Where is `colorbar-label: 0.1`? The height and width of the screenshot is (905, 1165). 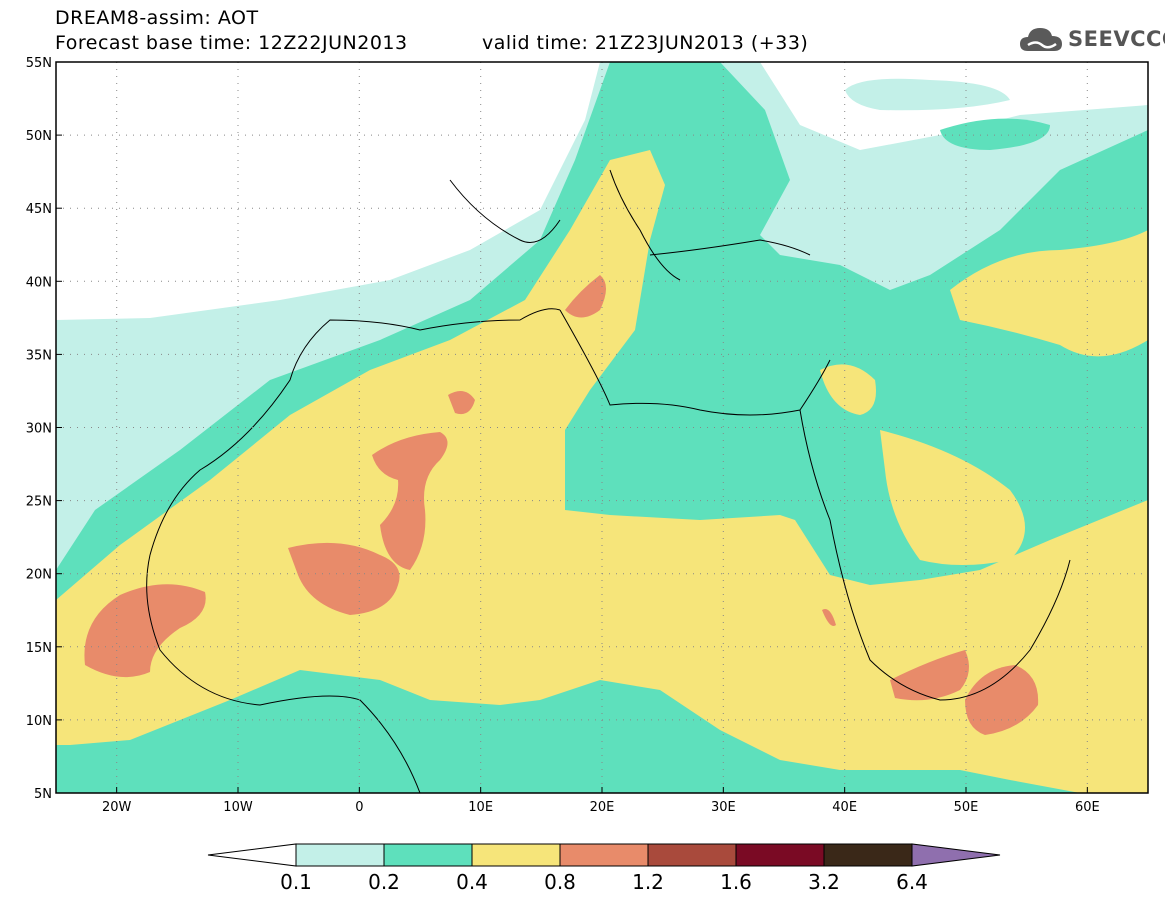 colorbar-label: 0.1 is located at coordinates (296, 882).